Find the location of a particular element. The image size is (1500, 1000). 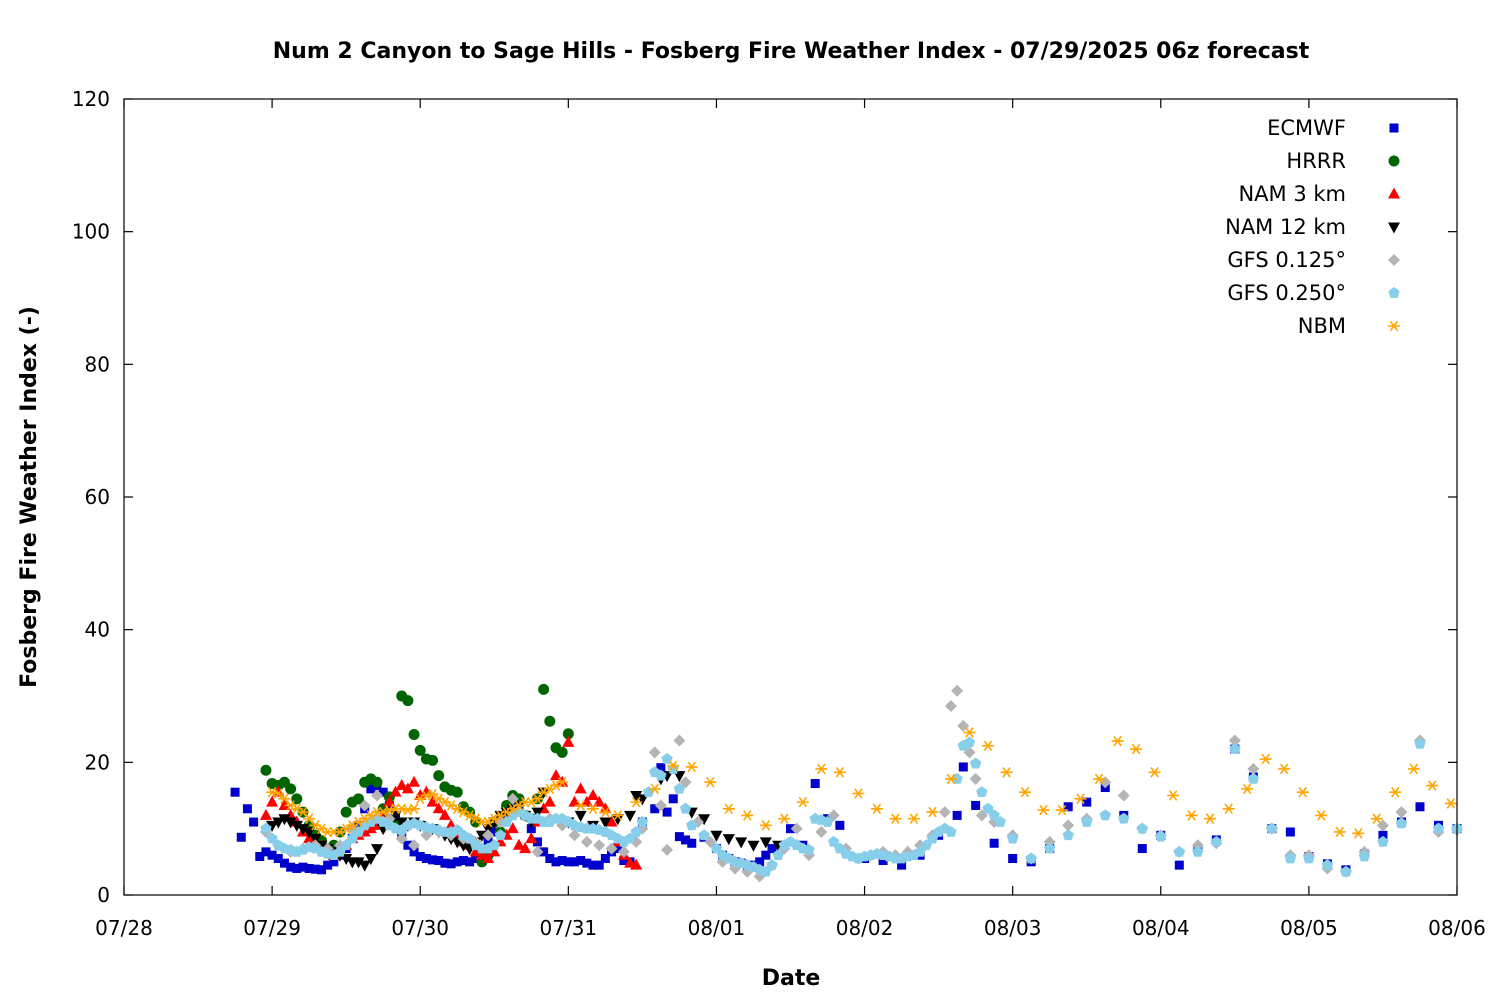

x-tick-label: 08/02 is located at coordinates (865, 928).